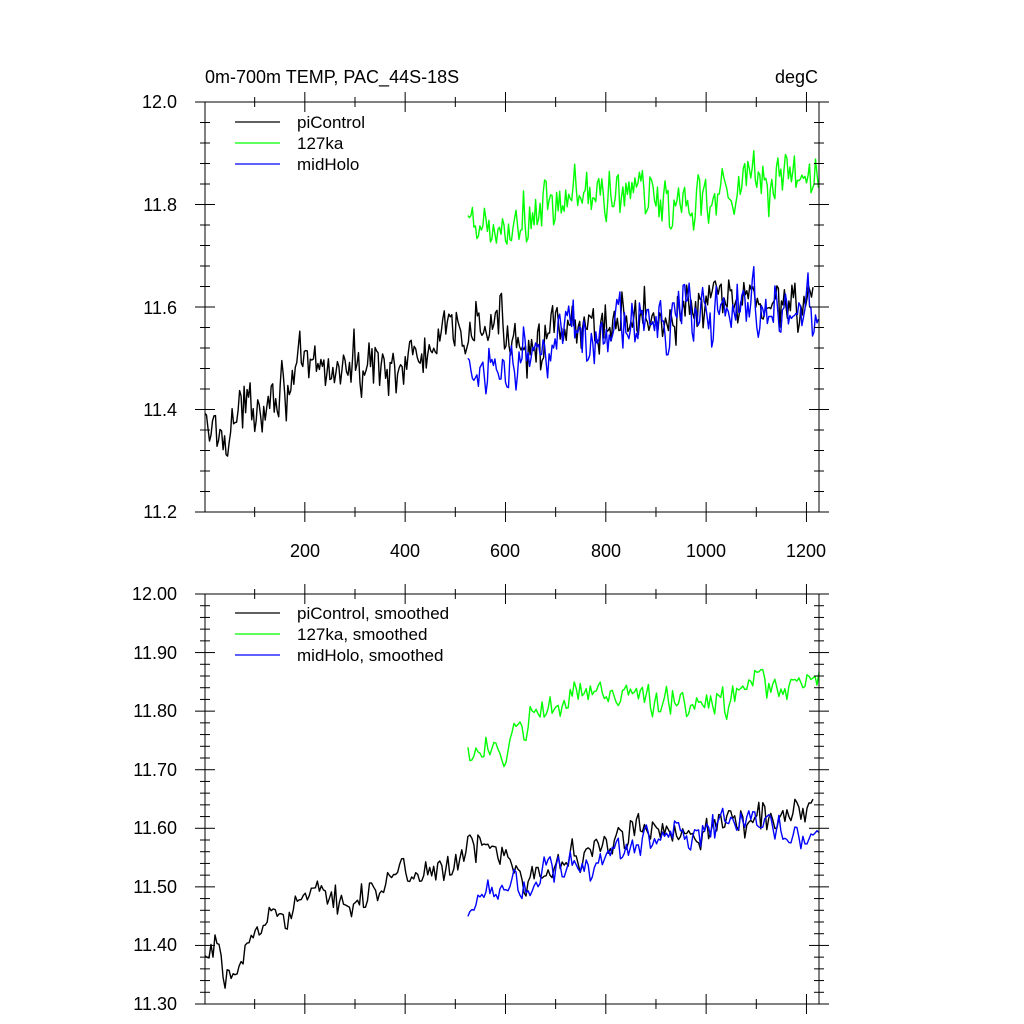 Image resolution: width=1024 pixels, height=1024 pixels. Describe the element at coordinates (643, 862) in the screenshot. I see `bottom-series-line-midholo-smoothed` at that location.